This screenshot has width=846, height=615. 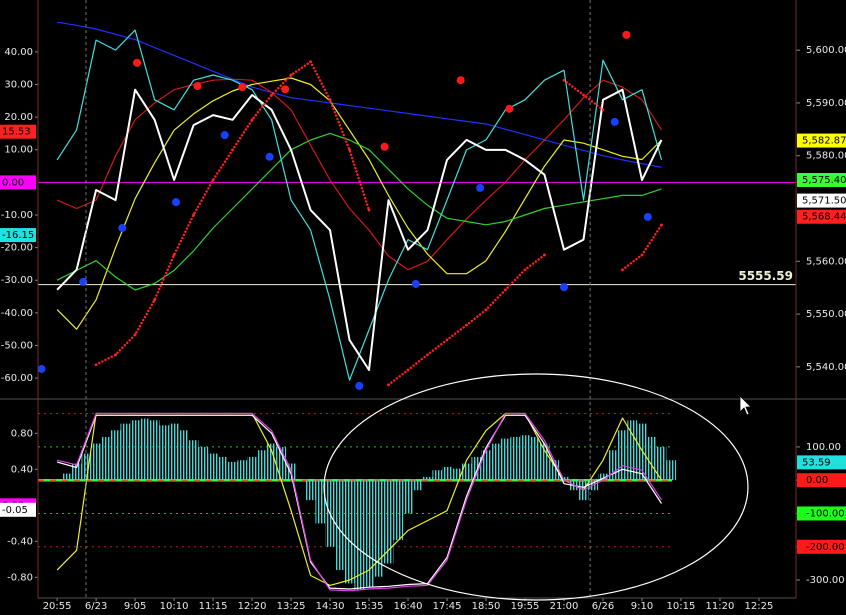 I want to click on y-tick-label: -60.00, so click(x=17, y=378).